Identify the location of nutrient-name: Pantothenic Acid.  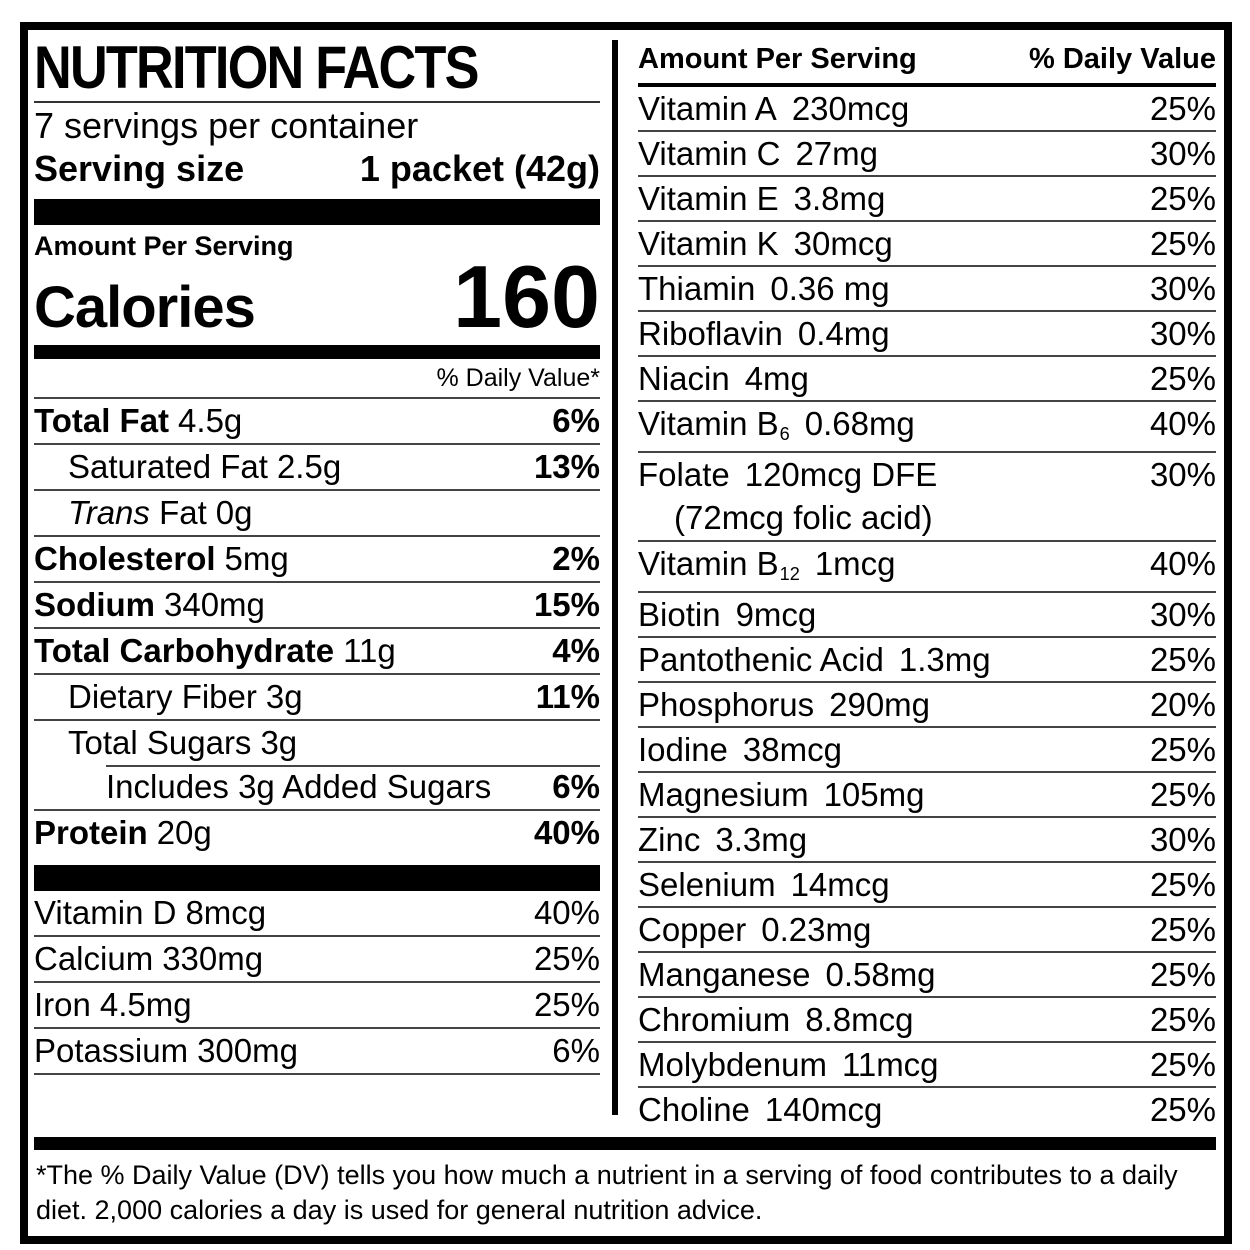
(761, 659).